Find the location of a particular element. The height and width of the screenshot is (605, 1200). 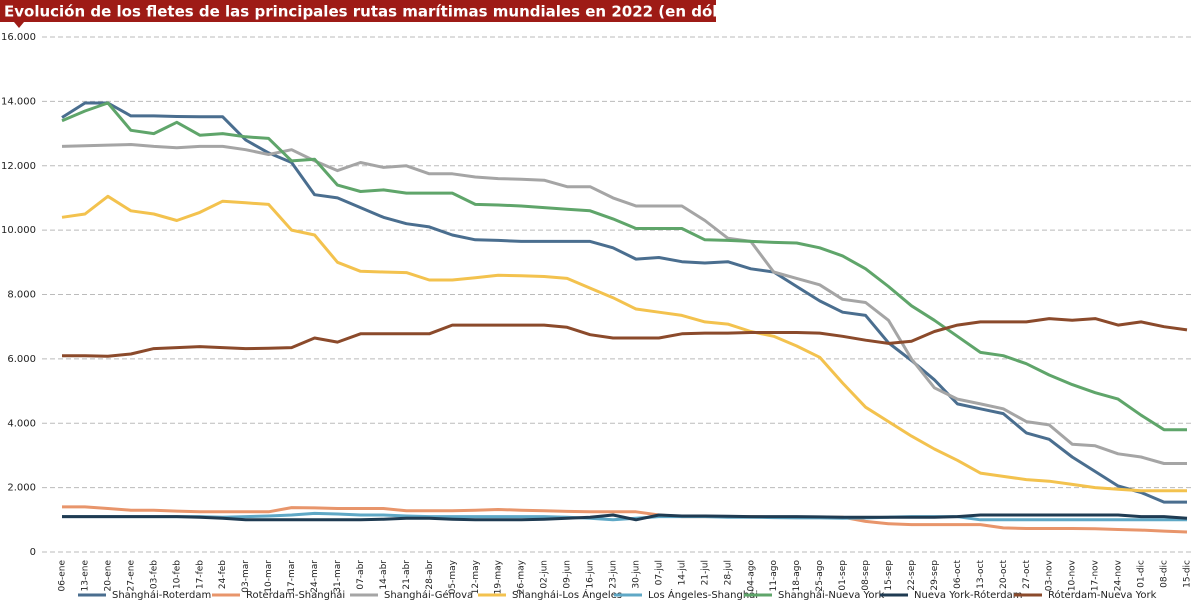

x-tick-label: 29-sep is located at coordinates (935, 575).